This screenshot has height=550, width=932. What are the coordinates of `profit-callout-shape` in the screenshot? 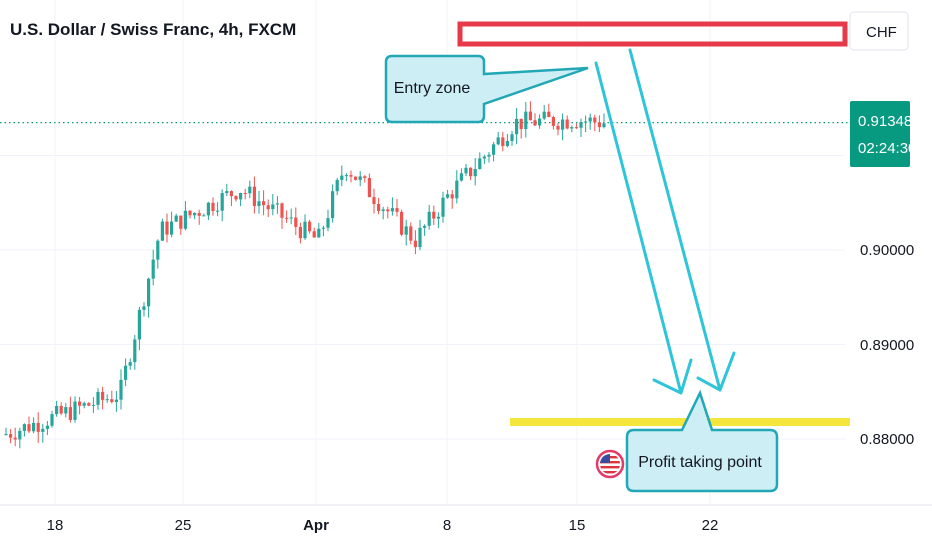 It's located at (702, 441).